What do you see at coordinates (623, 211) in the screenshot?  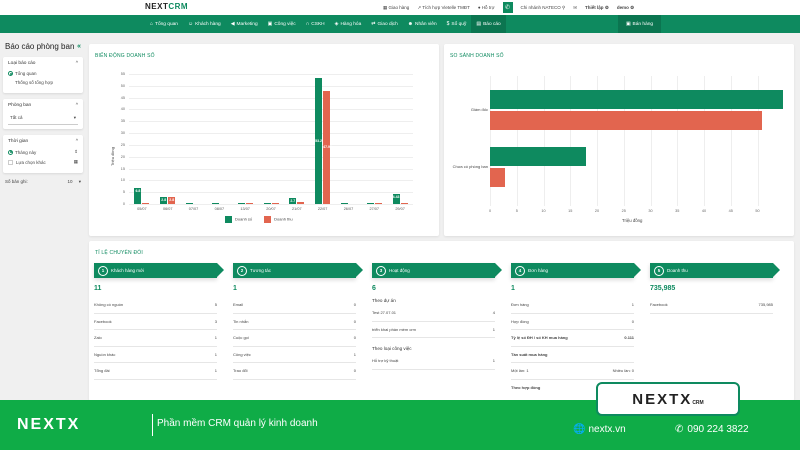 I see `x-tick: 25` at bounding box center [623, 211].